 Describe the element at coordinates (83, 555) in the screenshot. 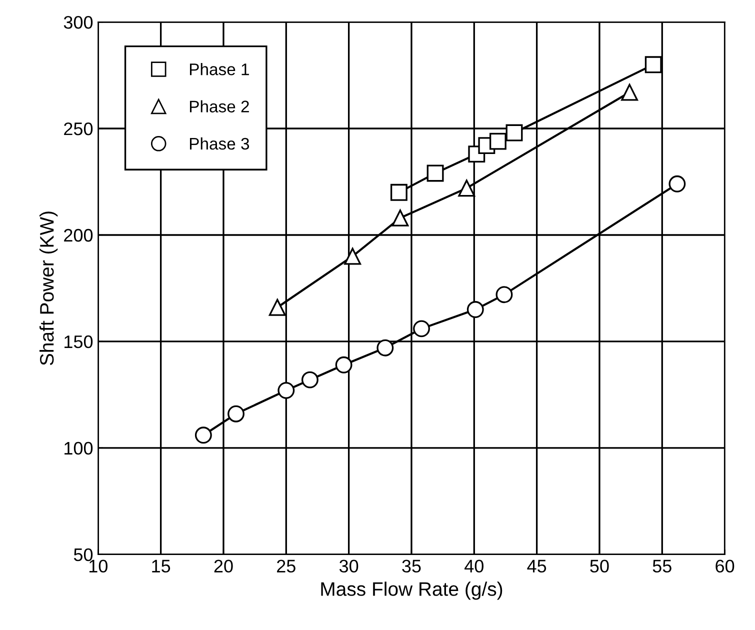

I see `y-tick-label: 50` at that location.